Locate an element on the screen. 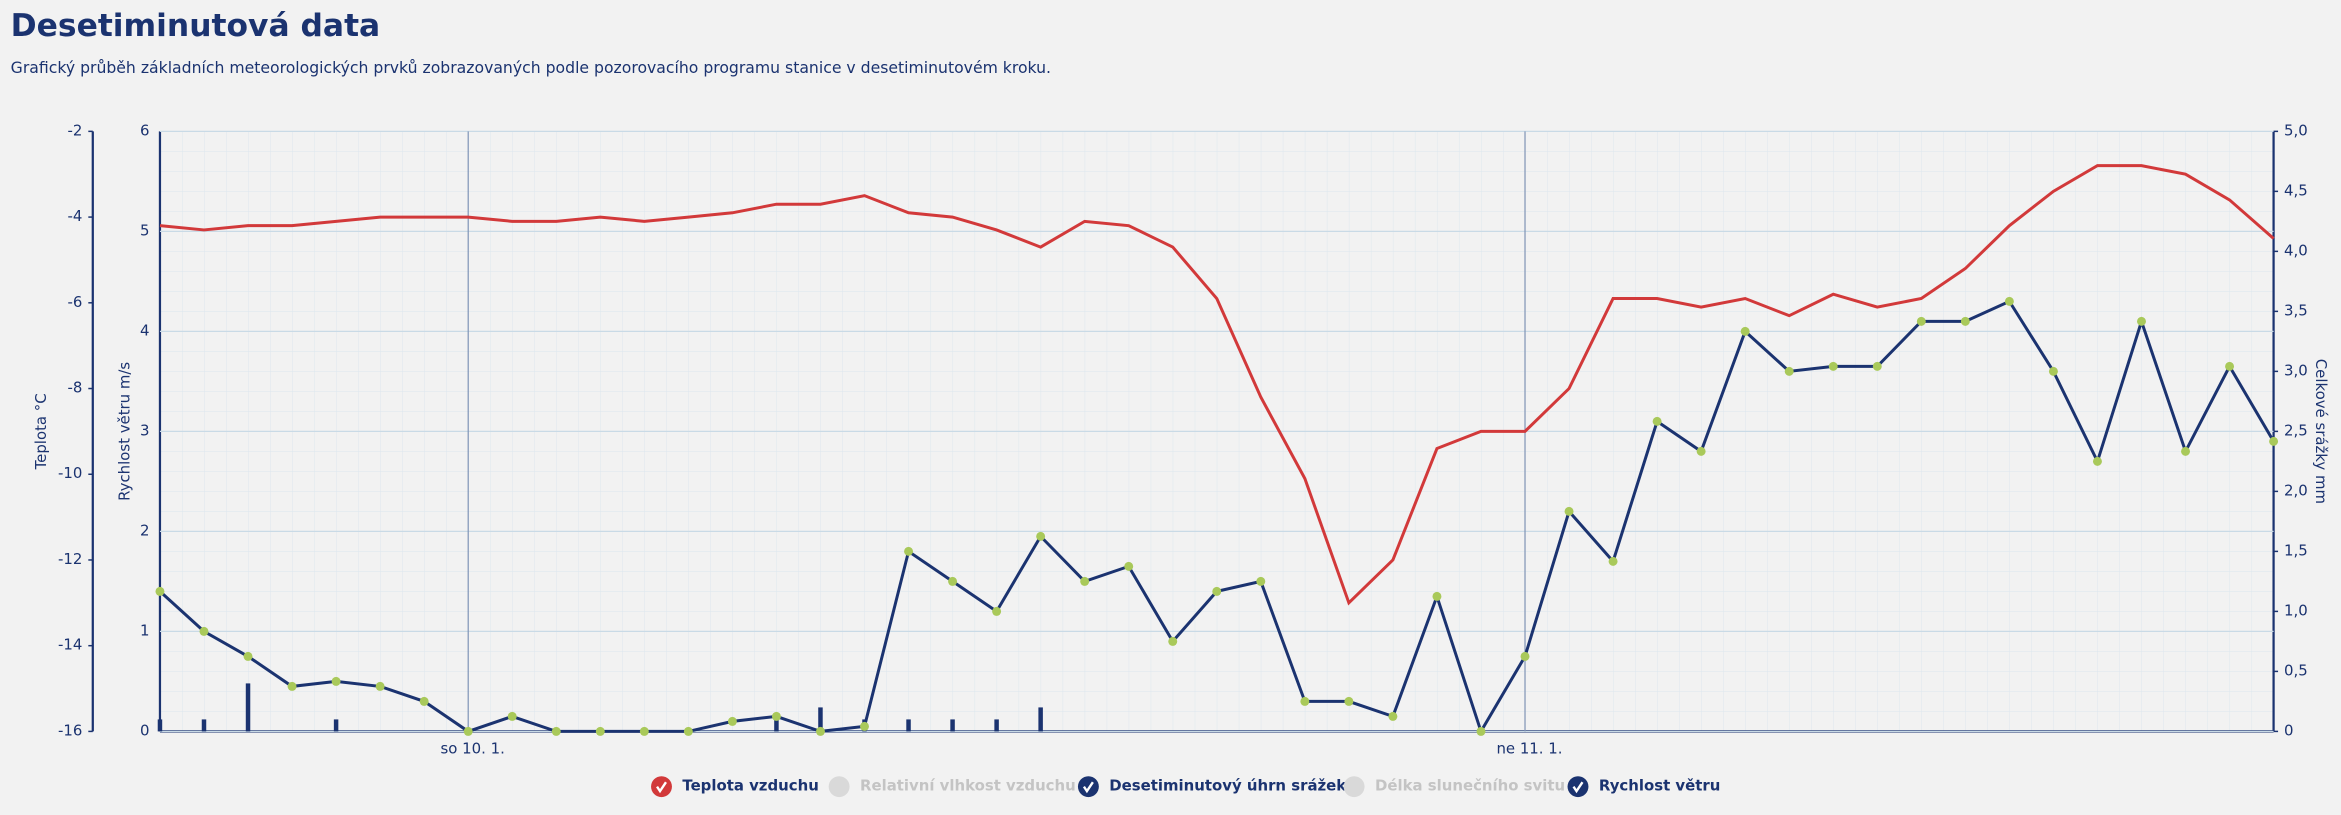 The image size is (2341, 815). precip-tick-label: 1,0 is located at coordinates (2296, 610).